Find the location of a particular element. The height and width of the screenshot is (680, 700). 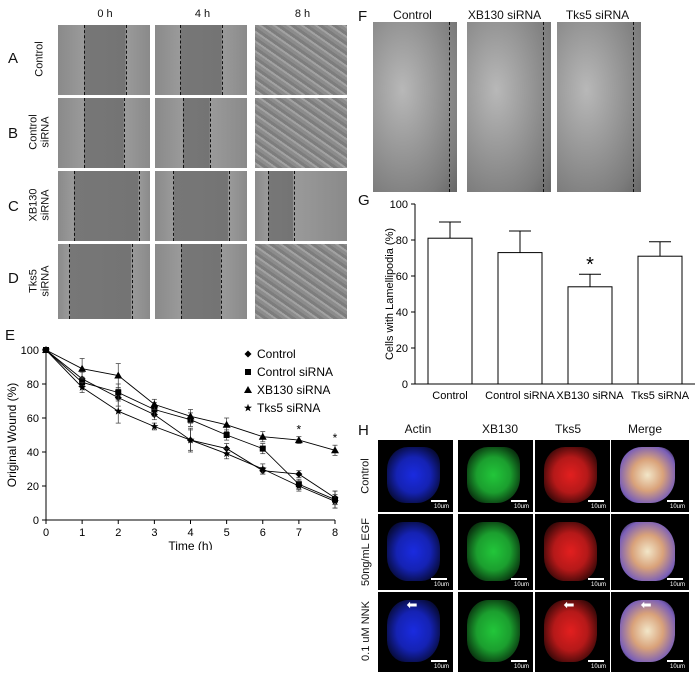

legend-label: XB130 siRNA is located at coordinates (293, 390).